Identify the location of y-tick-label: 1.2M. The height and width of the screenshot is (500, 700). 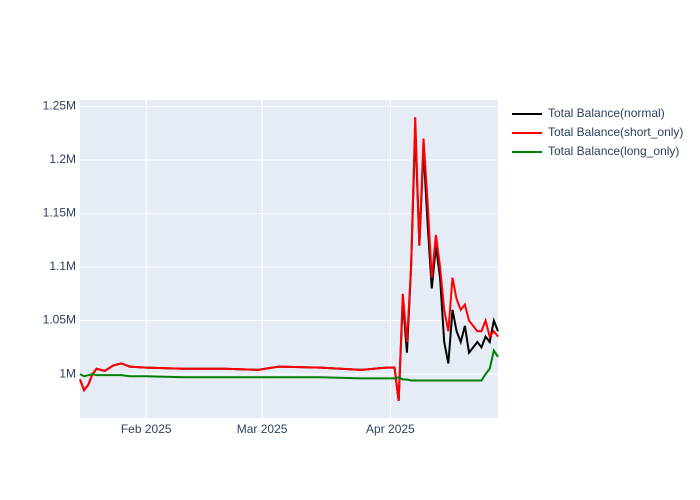
(62, 159).